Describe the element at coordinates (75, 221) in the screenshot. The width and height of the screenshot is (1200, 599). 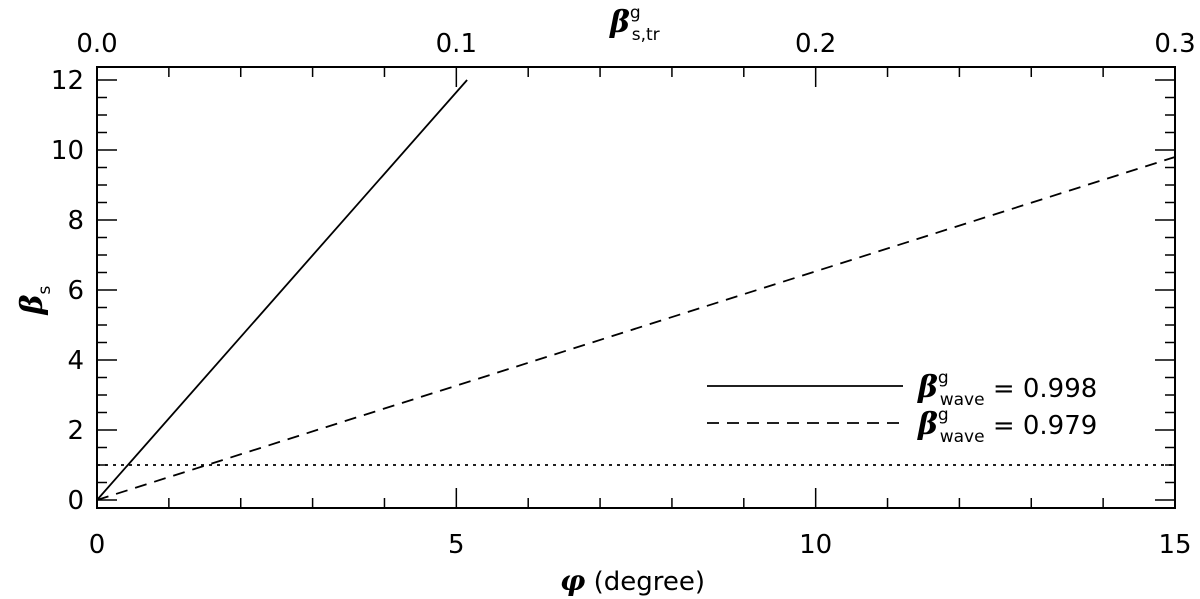
I see `y-tick-label: 8` at that location.